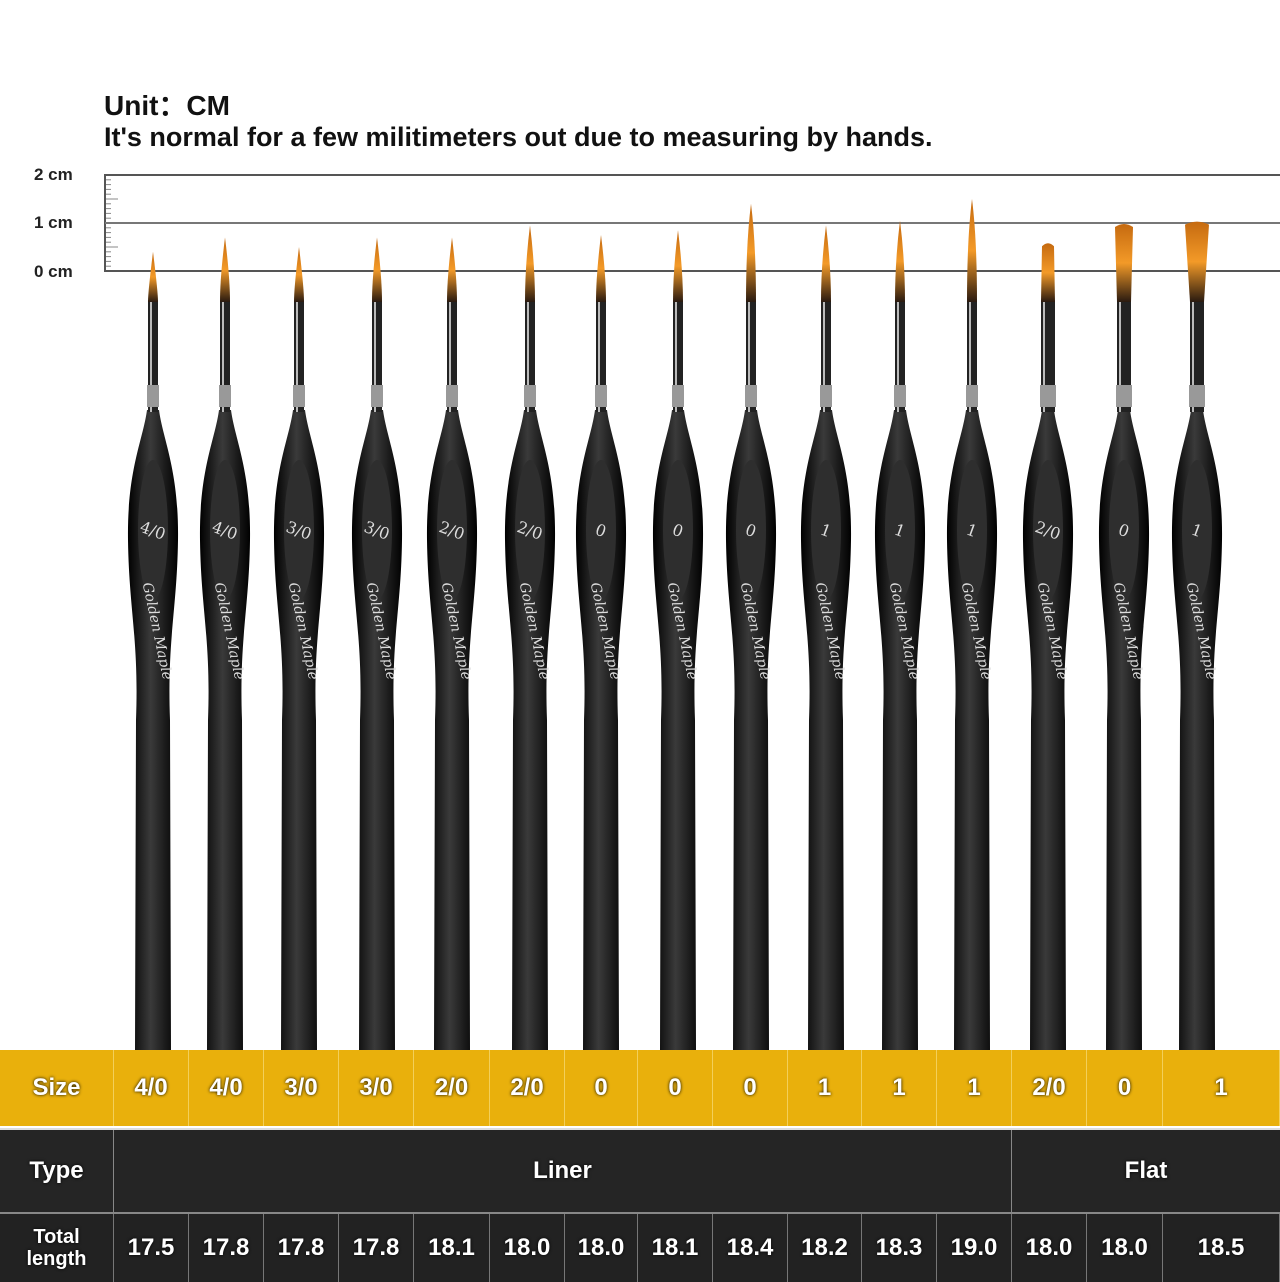 The height and width of the screenshot is (1282, 1280). Describe the element at coordinates (1146, 1170) in the screenshot. I see `type-flat: Flat` at that location.